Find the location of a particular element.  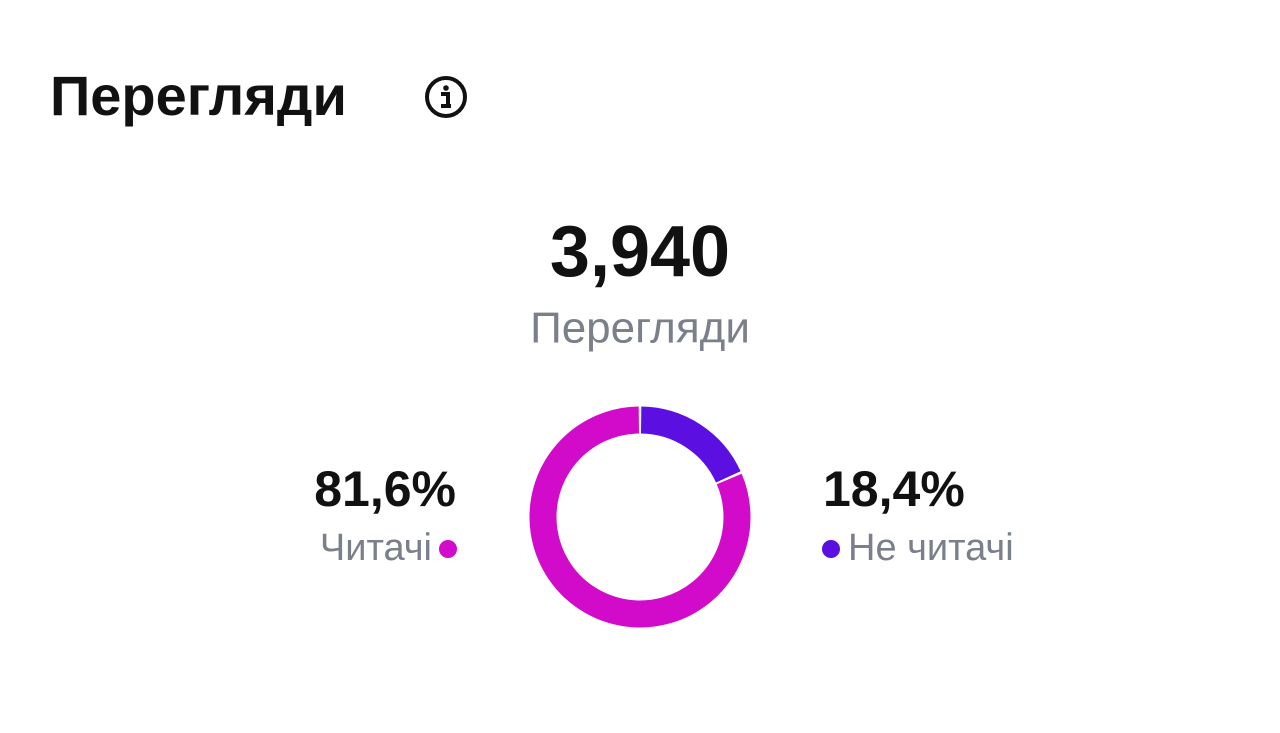

info-circle is located at coordinates (446, 97).